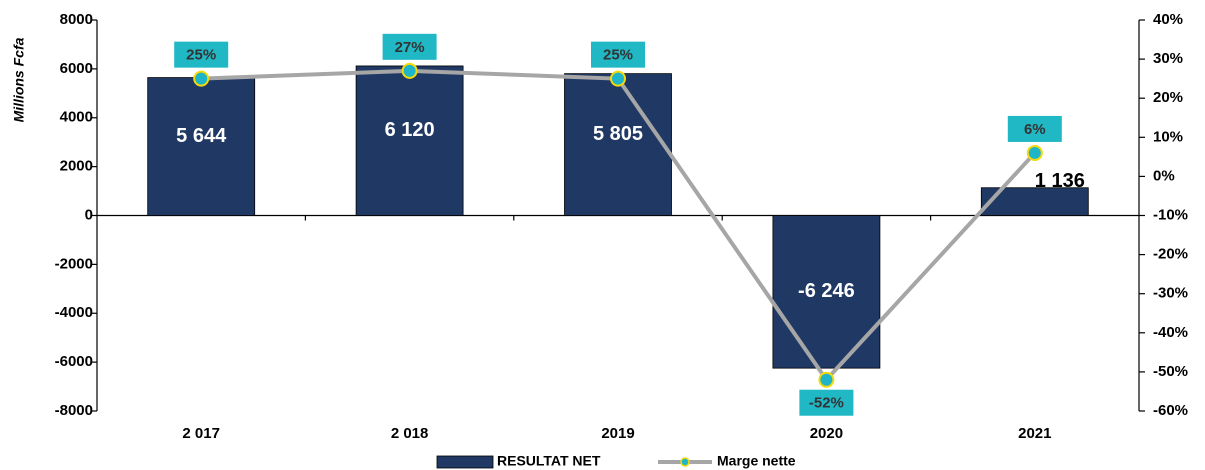 This screenshot has width=1205, height=470. Describe the element at coordinates (74, 263) in the screenshot. I see `y-tick-label: -2000` at that location.